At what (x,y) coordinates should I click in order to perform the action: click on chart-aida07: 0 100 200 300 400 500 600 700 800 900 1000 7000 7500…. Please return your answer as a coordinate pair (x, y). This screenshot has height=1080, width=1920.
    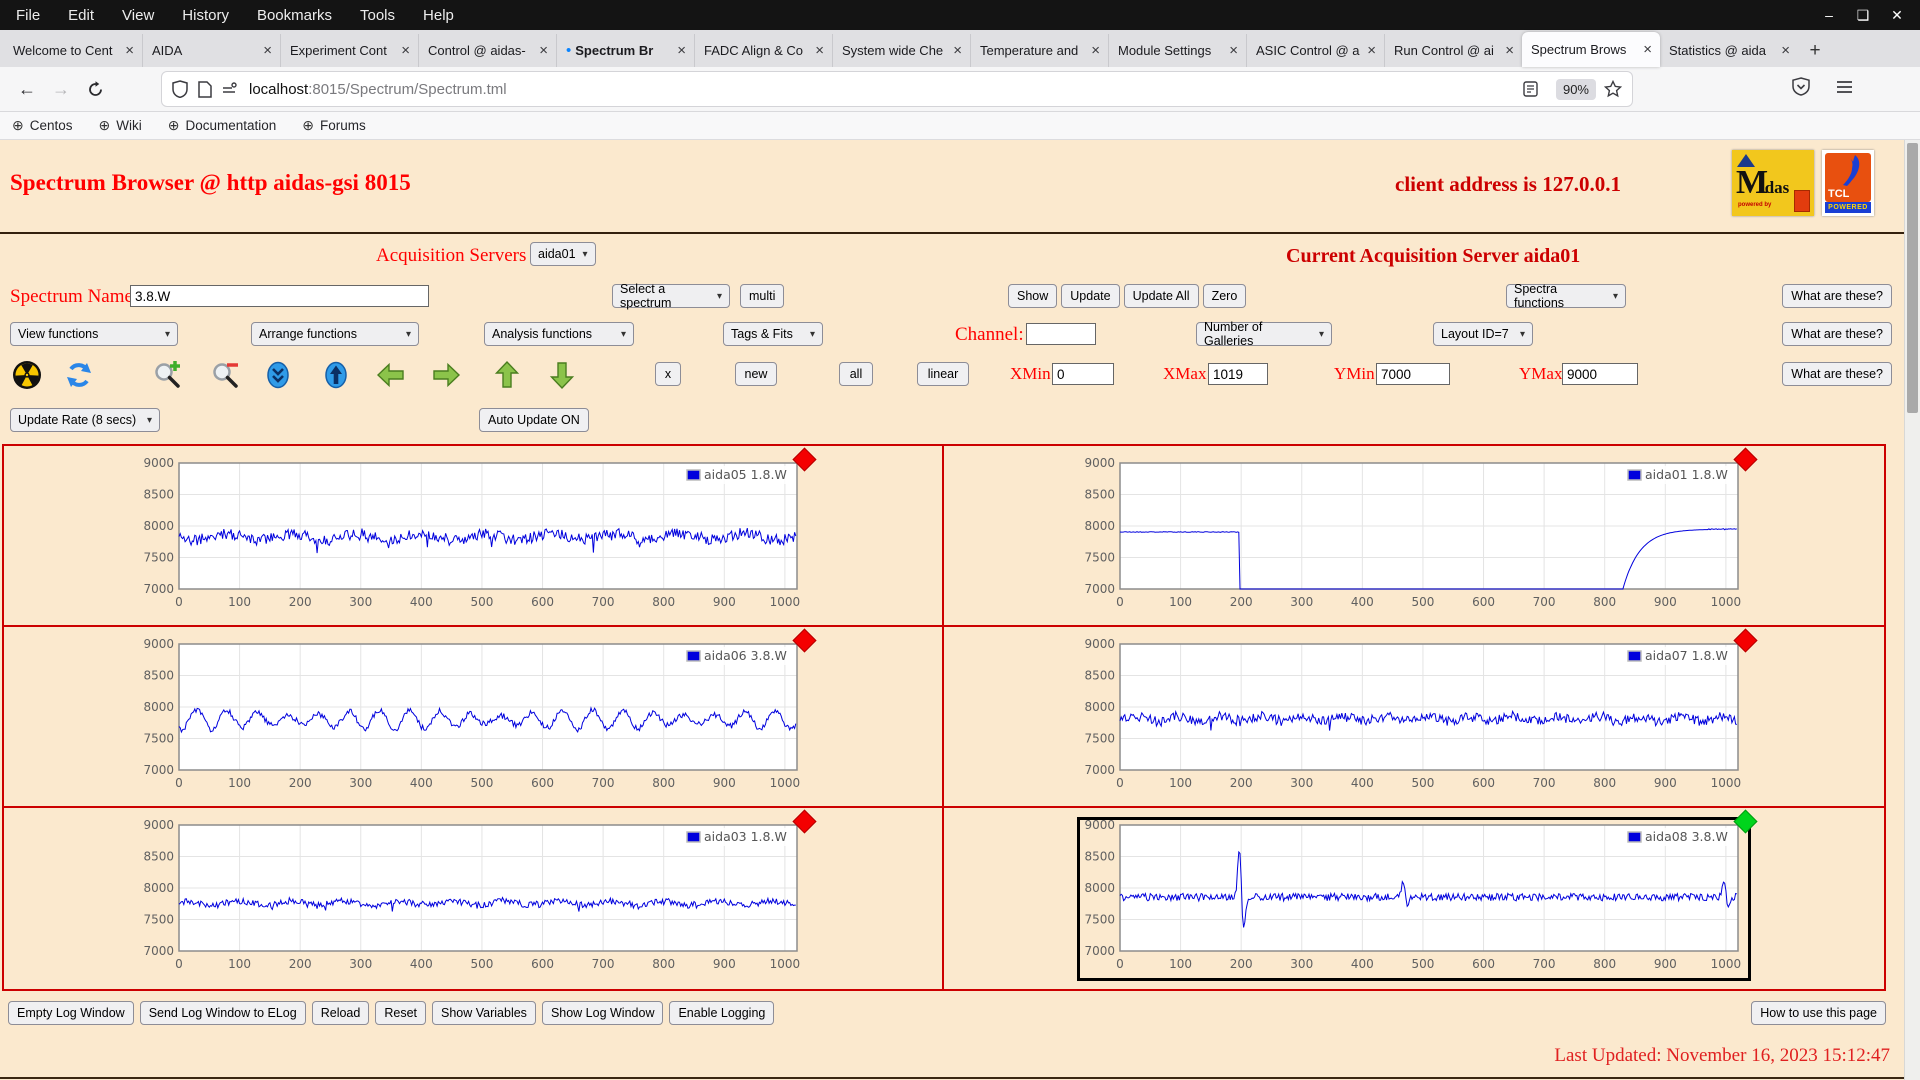
    Looking at the image, I should click on (1419, 712).